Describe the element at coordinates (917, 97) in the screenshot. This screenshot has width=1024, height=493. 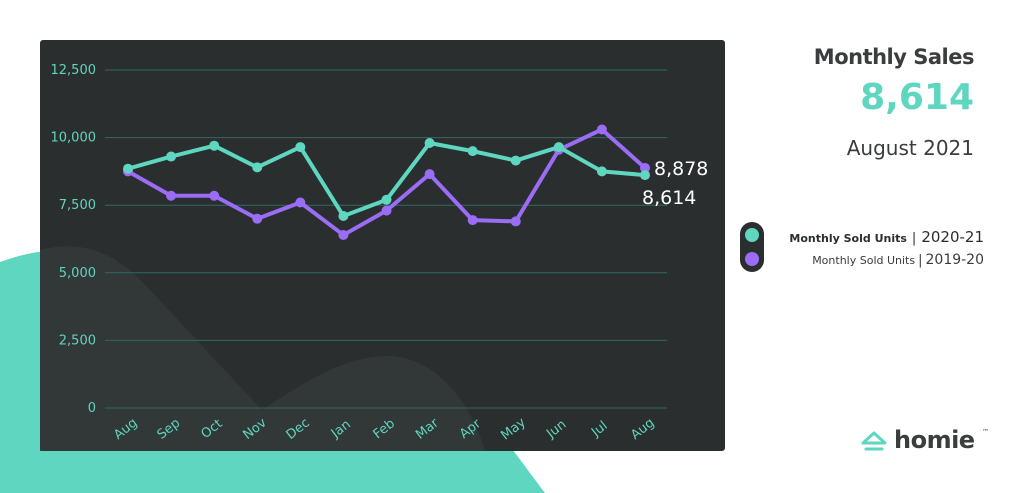
I see `headline-value: 8,614` at that location.